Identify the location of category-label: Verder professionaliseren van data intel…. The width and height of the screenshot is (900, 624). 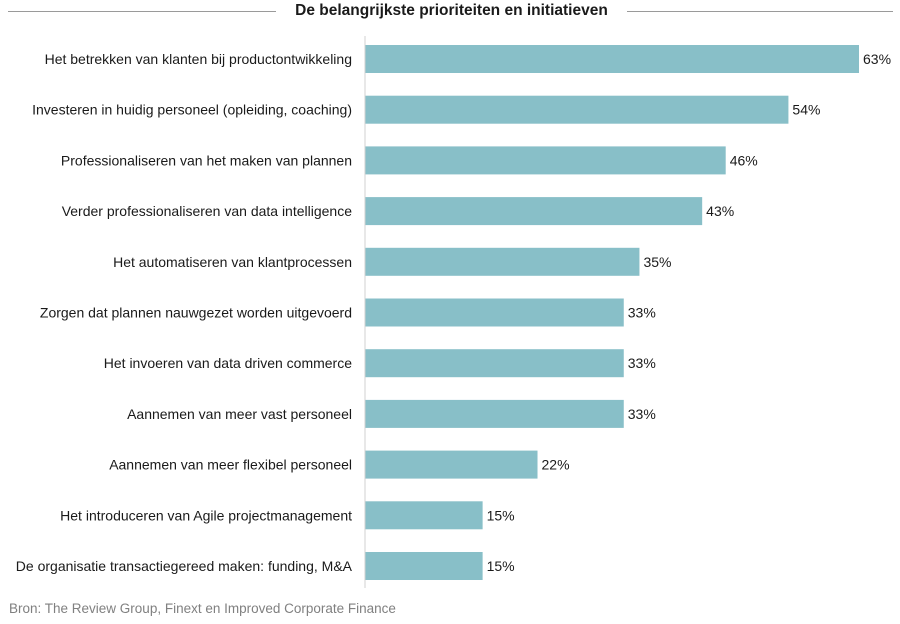
(207, 211).